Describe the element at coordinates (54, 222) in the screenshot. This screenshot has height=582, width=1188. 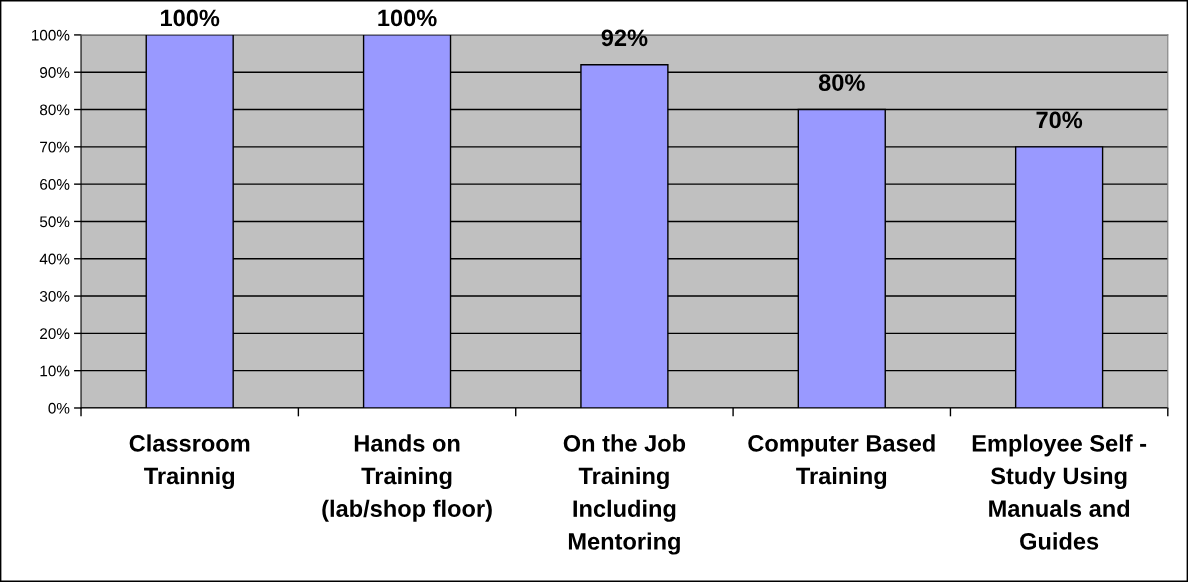
I see `y-tick-label: 50%` at that location.